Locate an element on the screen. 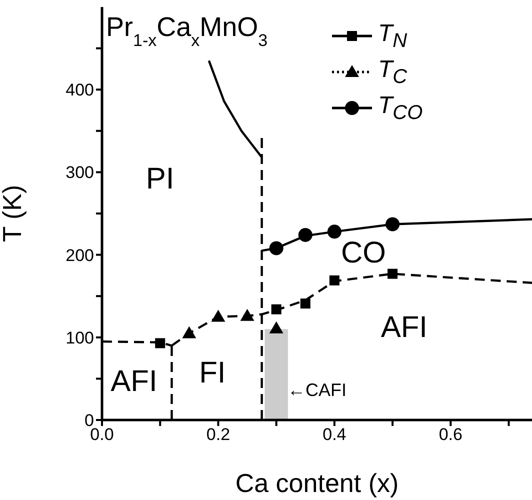 The image size is (532, 500). x-tick-label: 0.2 is located at coordinates (218, 434).